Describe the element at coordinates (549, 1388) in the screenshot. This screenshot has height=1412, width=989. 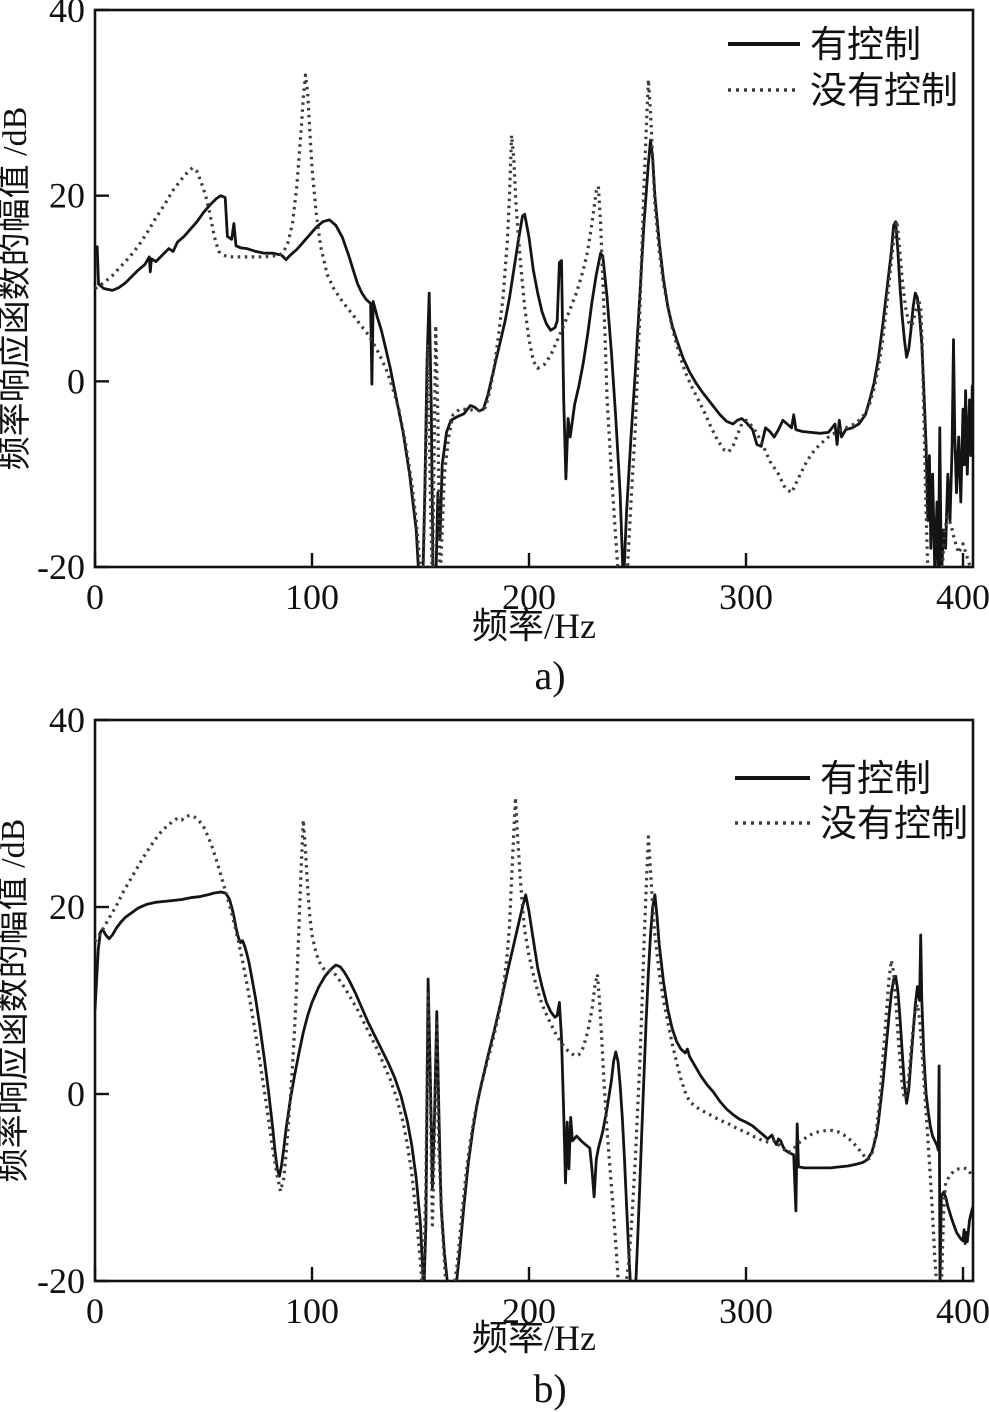
I see `subplot-label: b)` at that location.